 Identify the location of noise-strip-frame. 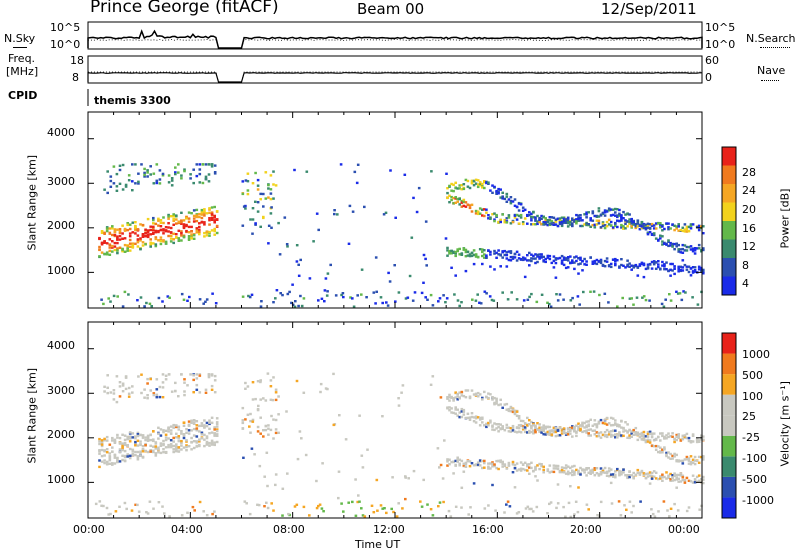
(395, 35).